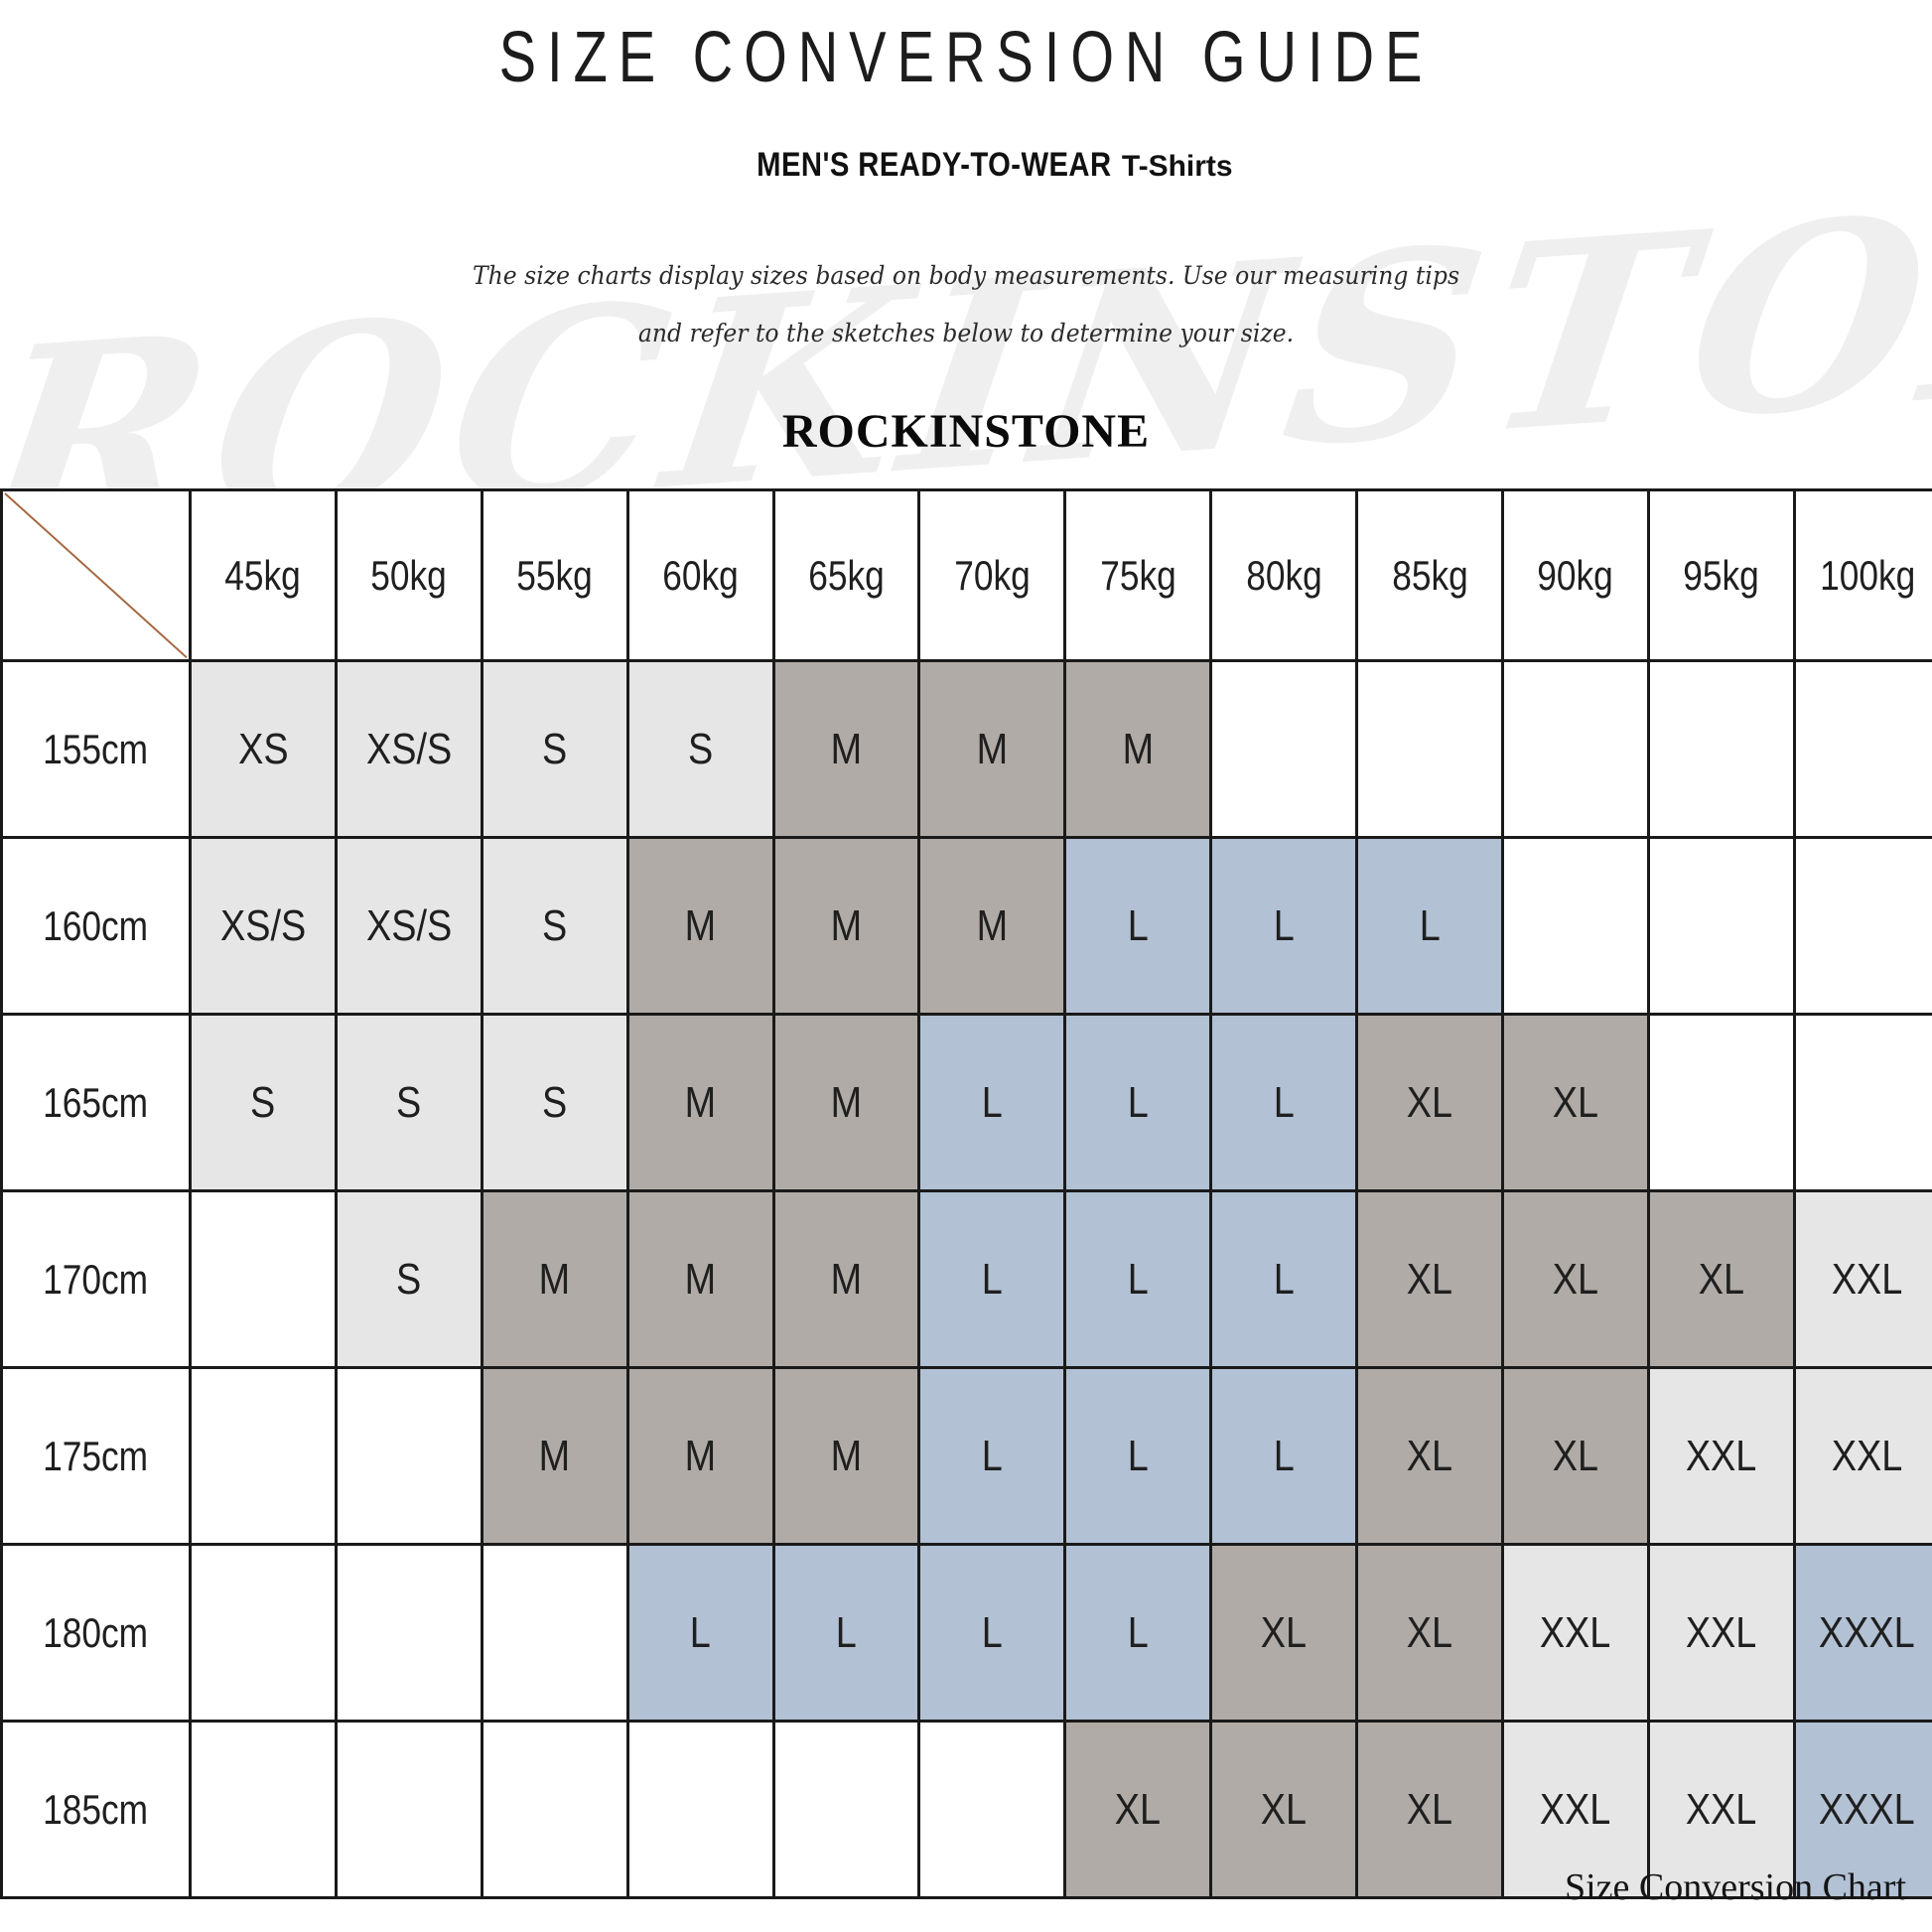 This screenshot has height=1932, width=1932. What do you see at coordinates (96, 1809) in the screenshot?
I see `row-header-label: 185cm` at bounding box center [96, 1809].